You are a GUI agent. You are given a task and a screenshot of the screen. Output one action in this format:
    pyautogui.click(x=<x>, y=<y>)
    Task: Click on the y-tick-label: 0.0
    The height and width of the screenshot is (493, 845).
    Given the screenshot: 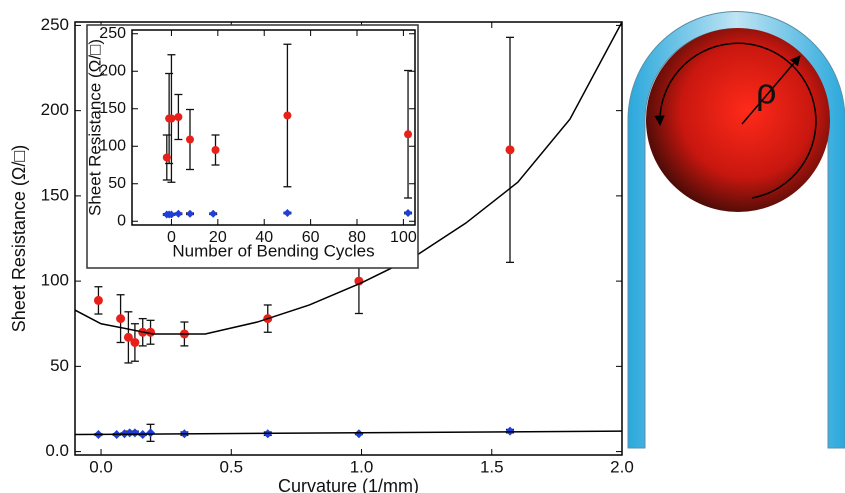 What is the action you would take?
    pyautogui.click(x=57, y=450)
    